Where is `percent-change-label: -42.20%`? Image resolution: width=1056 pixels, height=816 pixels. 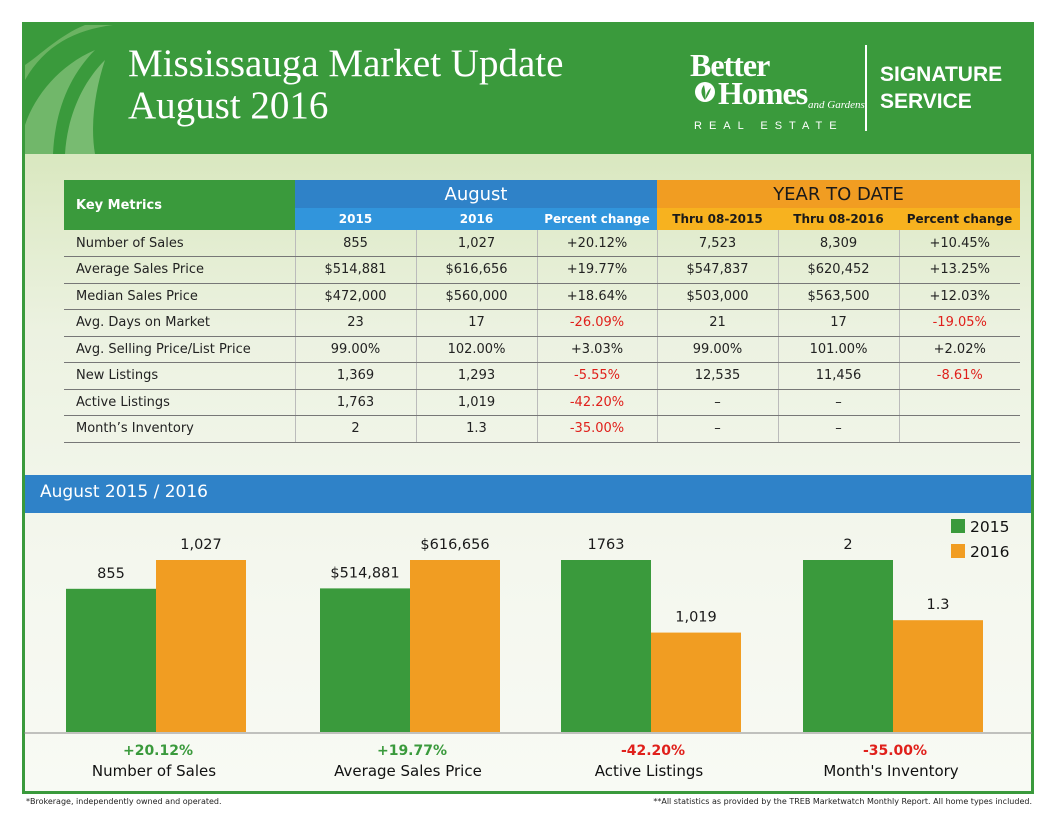 percent-change-label: -42.20% is located at coordinates (653, 751).